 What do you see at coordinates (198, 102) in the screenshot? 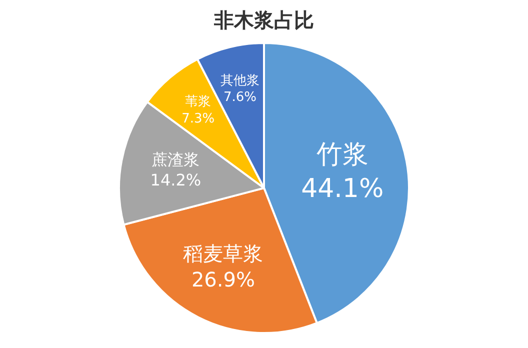
I see `slice-label: 苇浆` at bounding box center [198, 102].